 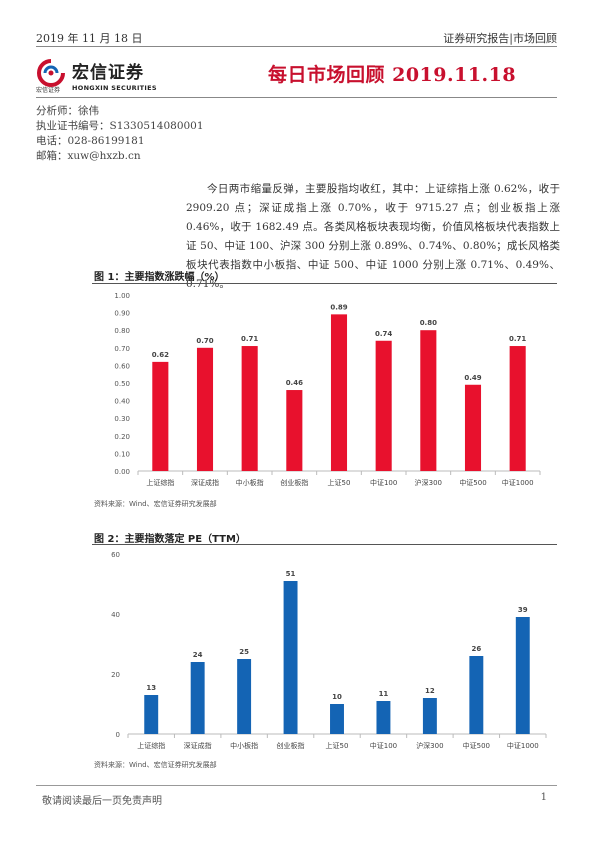 I want to click on logo-name-cn-small: 宏信证券, so click(x=48, y=90).